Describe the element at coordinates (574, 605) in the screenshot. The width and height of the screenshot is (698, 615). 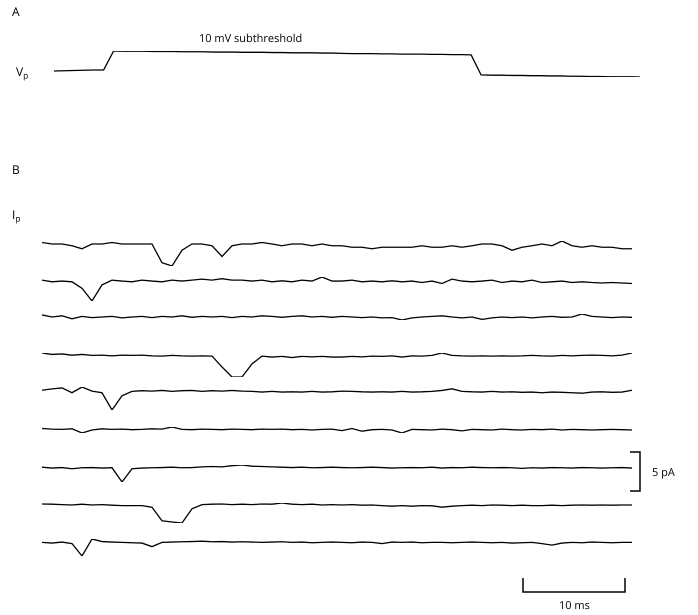
I see `text: 10 ms` at that location.